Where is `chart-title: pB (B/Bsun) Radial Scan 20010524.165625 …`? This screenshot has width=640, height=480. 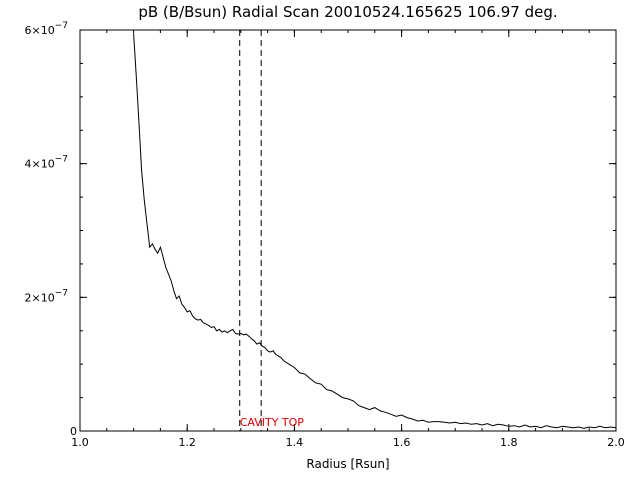
chart-title: pB (B/Bsun) Radial Scan 20010524.165625 … is located at coordinates (347, 12).